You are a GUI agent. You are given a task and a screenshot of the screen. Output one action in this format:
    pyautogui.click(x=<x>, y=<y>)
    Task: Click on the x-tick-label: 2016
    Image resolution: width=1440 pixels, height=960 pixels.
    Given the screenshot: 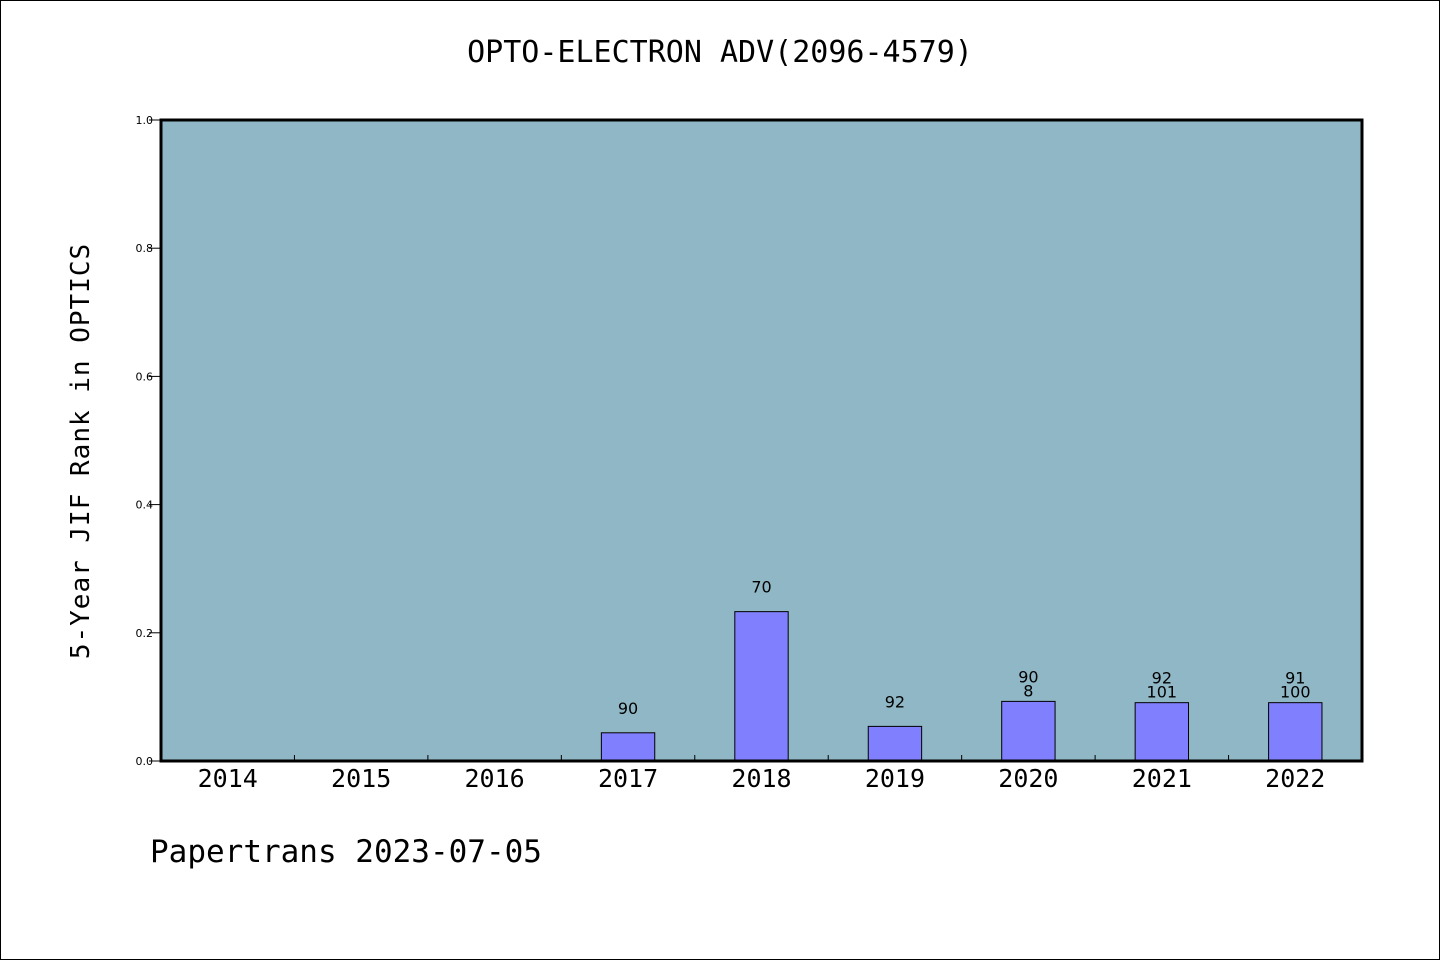 What is the action you would take?
    pyautogui.click(x=495, y=778)
    